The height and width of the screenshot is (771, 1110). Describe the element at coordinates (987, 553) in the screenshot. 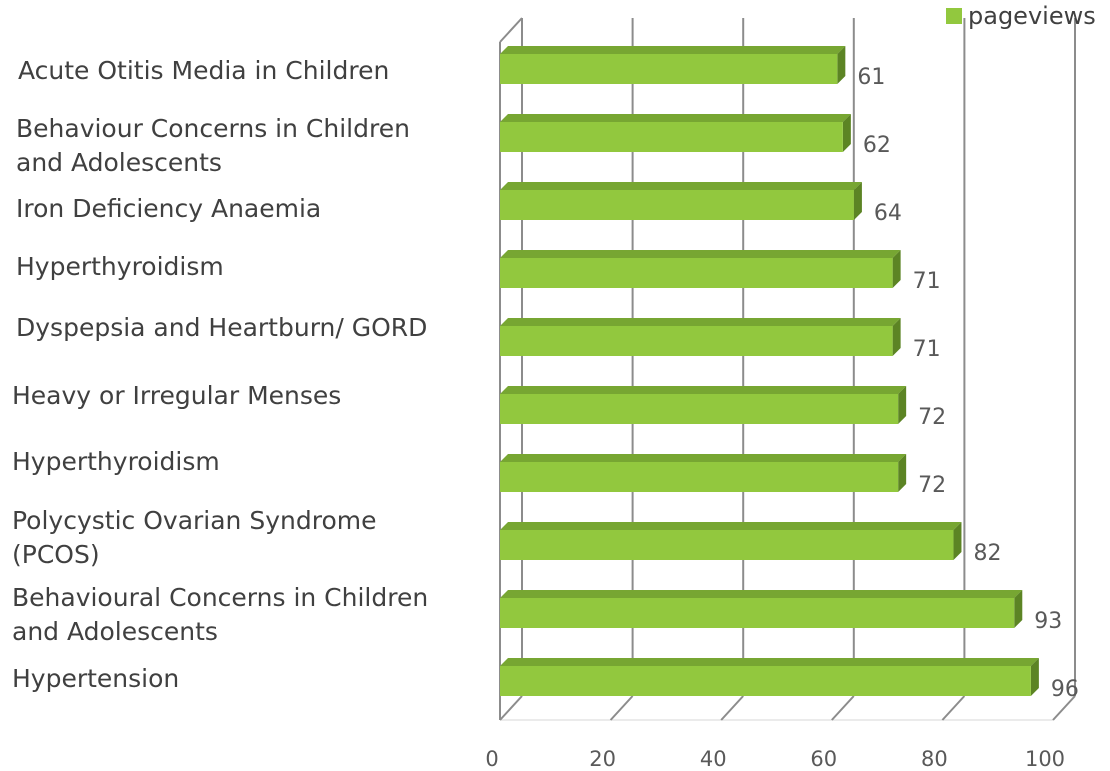

I see `data-label: 82` at that location.